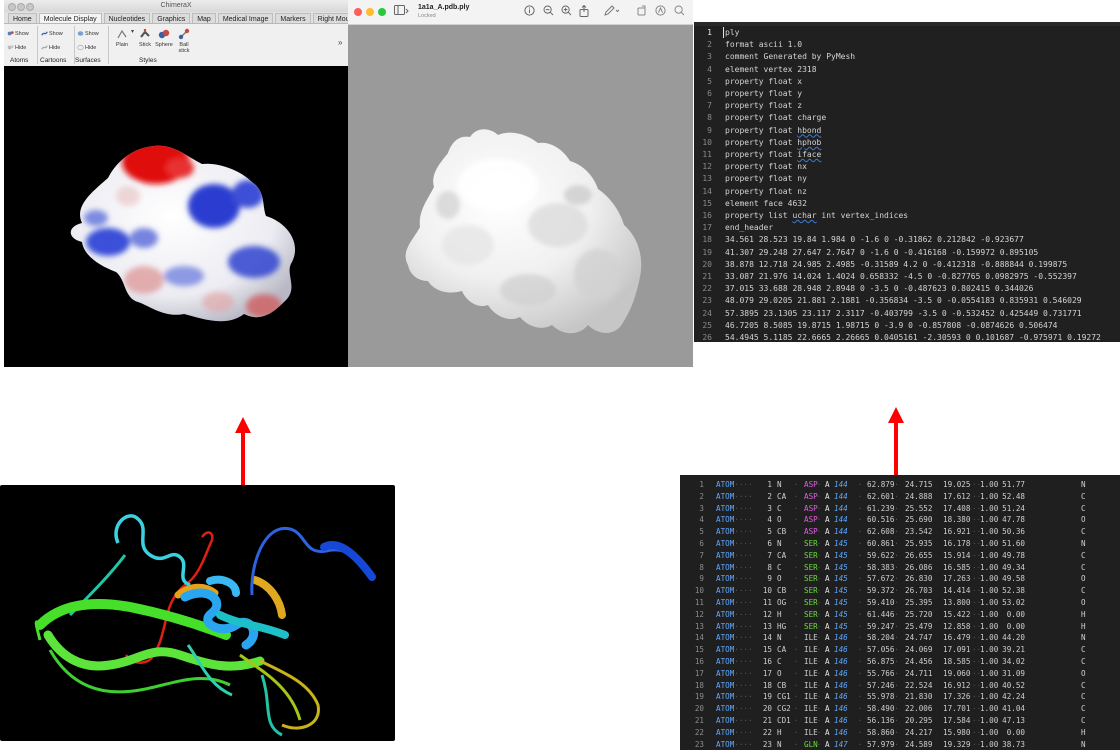  I want to click on tab-medical-image: Medical Image, so click(245, 18).